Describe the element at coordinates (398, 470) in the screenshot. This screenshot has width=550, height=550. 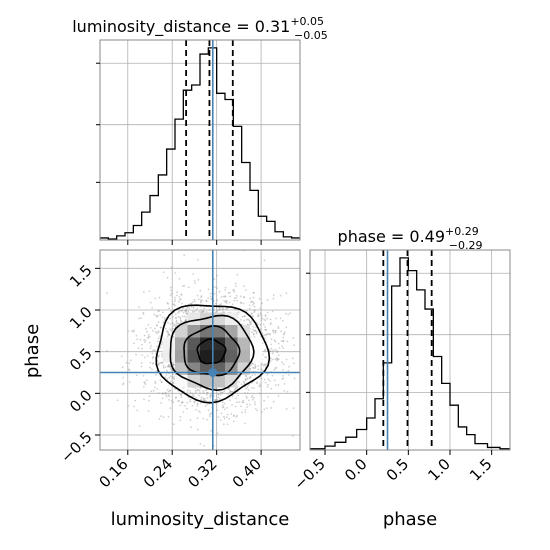
I see `x-tick-label: 0.5` at that location.